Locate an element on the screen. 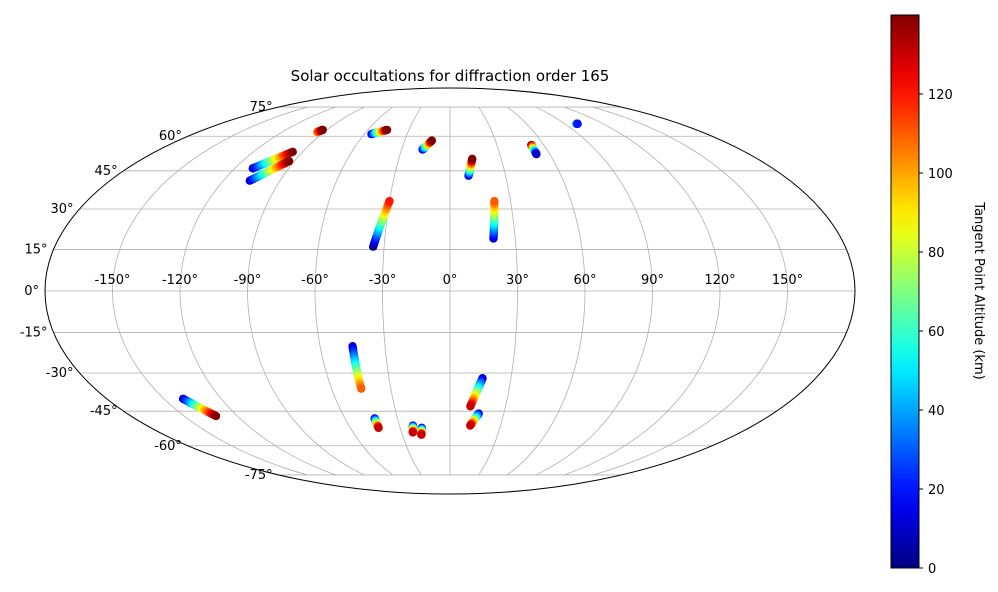 The width and height of the screenshot is (998, 592). longitude-tick-label: -90° is located at coordinates (248, 280).